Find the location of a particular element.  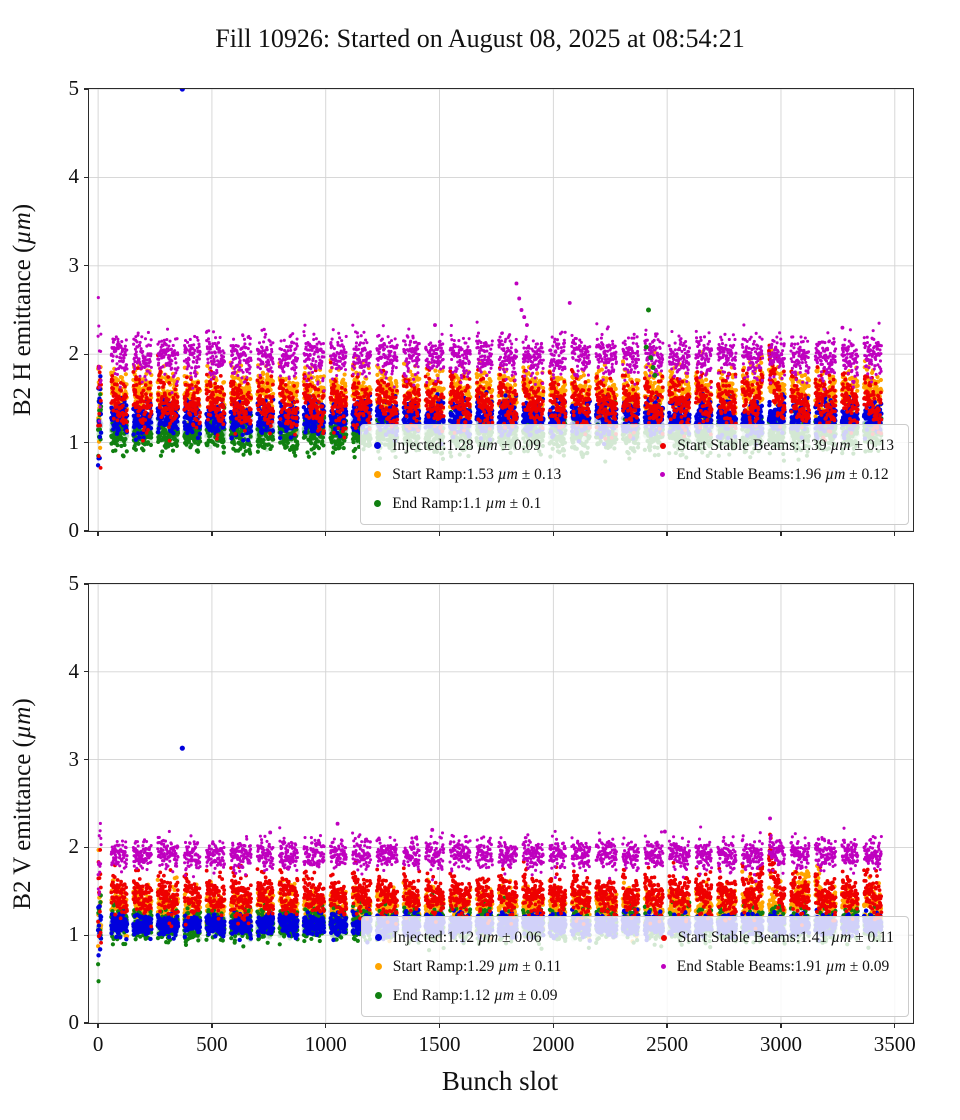

legend-item: Injected:1.28 µm ± 0.09 is located at coordinates (517, 445).